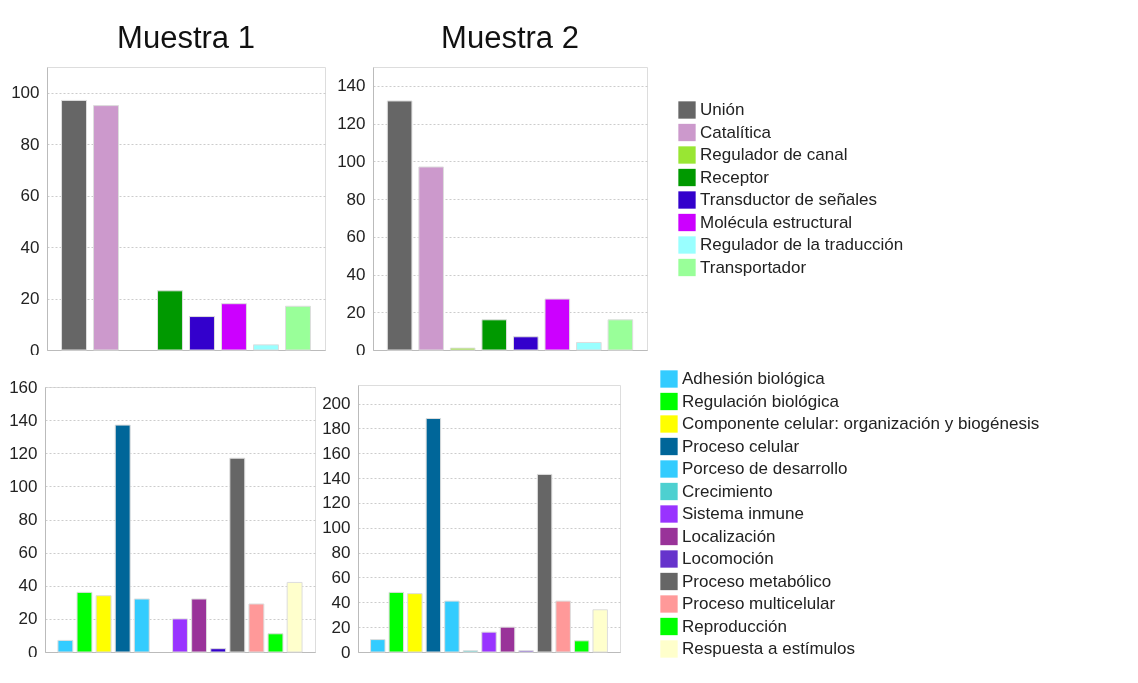 This screenshot has height=683, width=1138. Describe the element at coordinates (757, 581) in the screenshot. I see `legend-label: Proceso metabólico` at that location.